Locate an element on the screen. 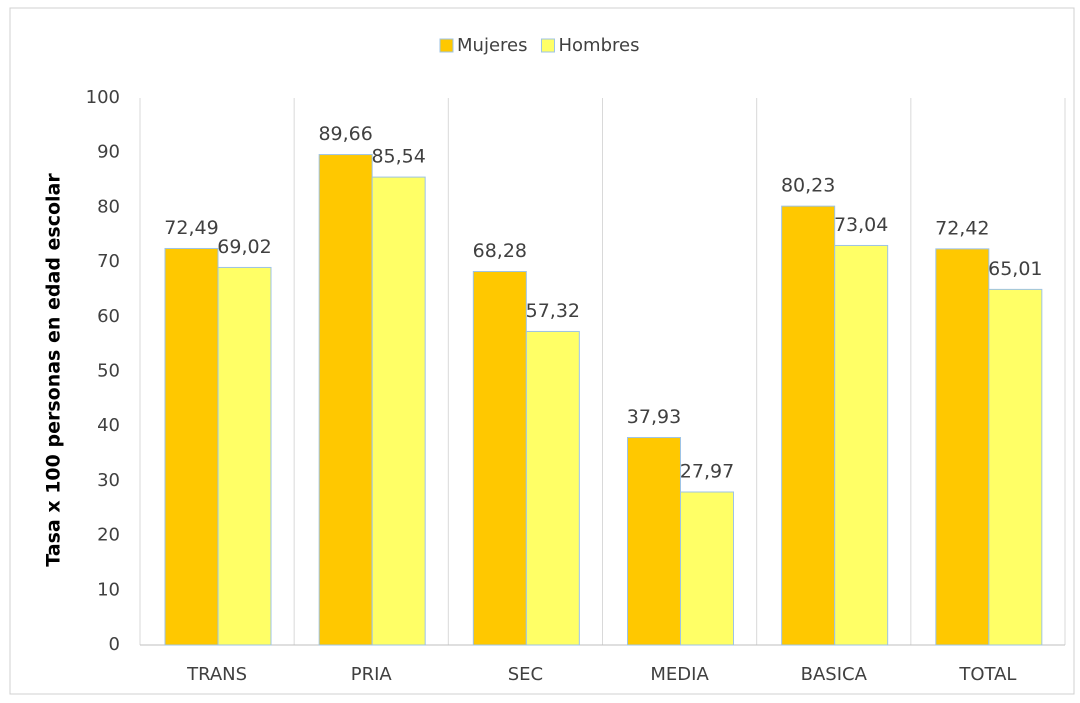 The width and height of the screenshot is (1080, 703). legend-label: Mujeres is located at coordinates (492, 45).